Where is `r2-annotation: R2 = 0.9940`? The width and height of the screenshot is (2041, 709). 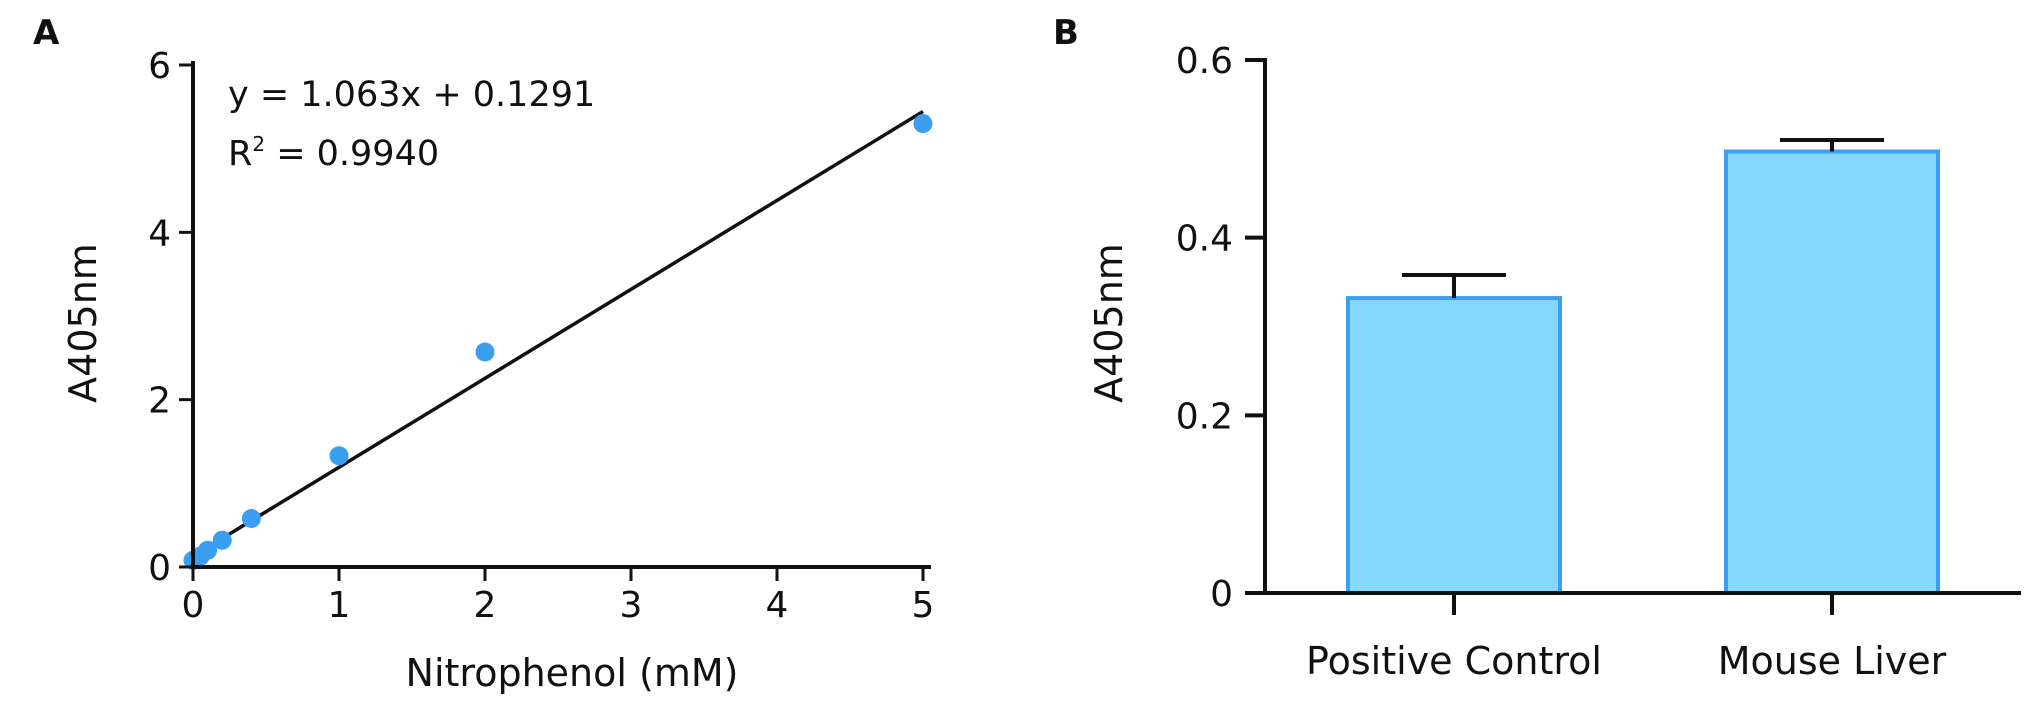 r2-annotation: R2 = 0.9940 is located at coordinates (333, 153).